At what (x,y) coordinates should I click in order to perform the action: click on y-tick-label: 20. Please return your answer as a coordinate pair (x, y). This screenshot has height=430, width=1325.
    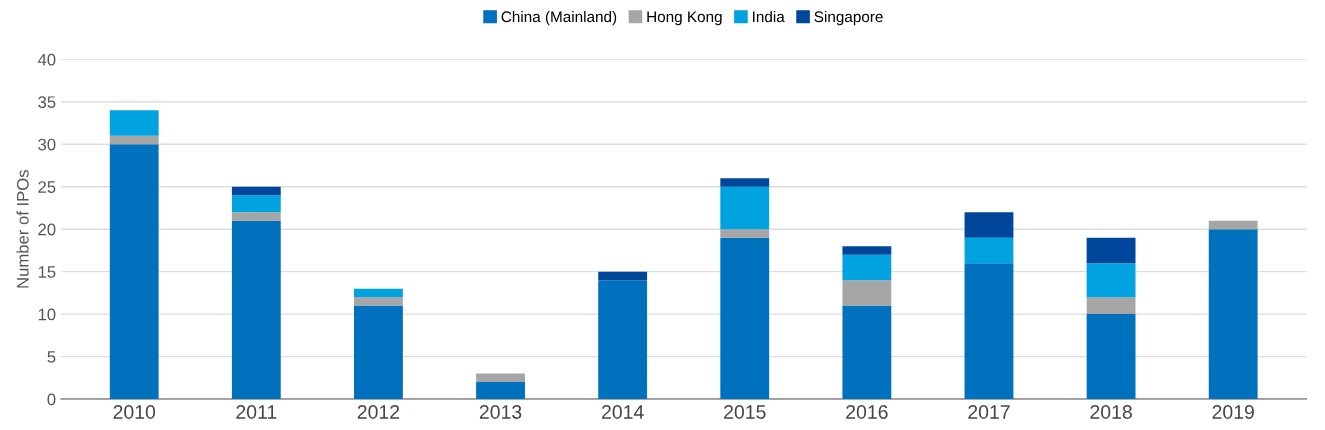
    Looking at the image, I should click on (47, 229).